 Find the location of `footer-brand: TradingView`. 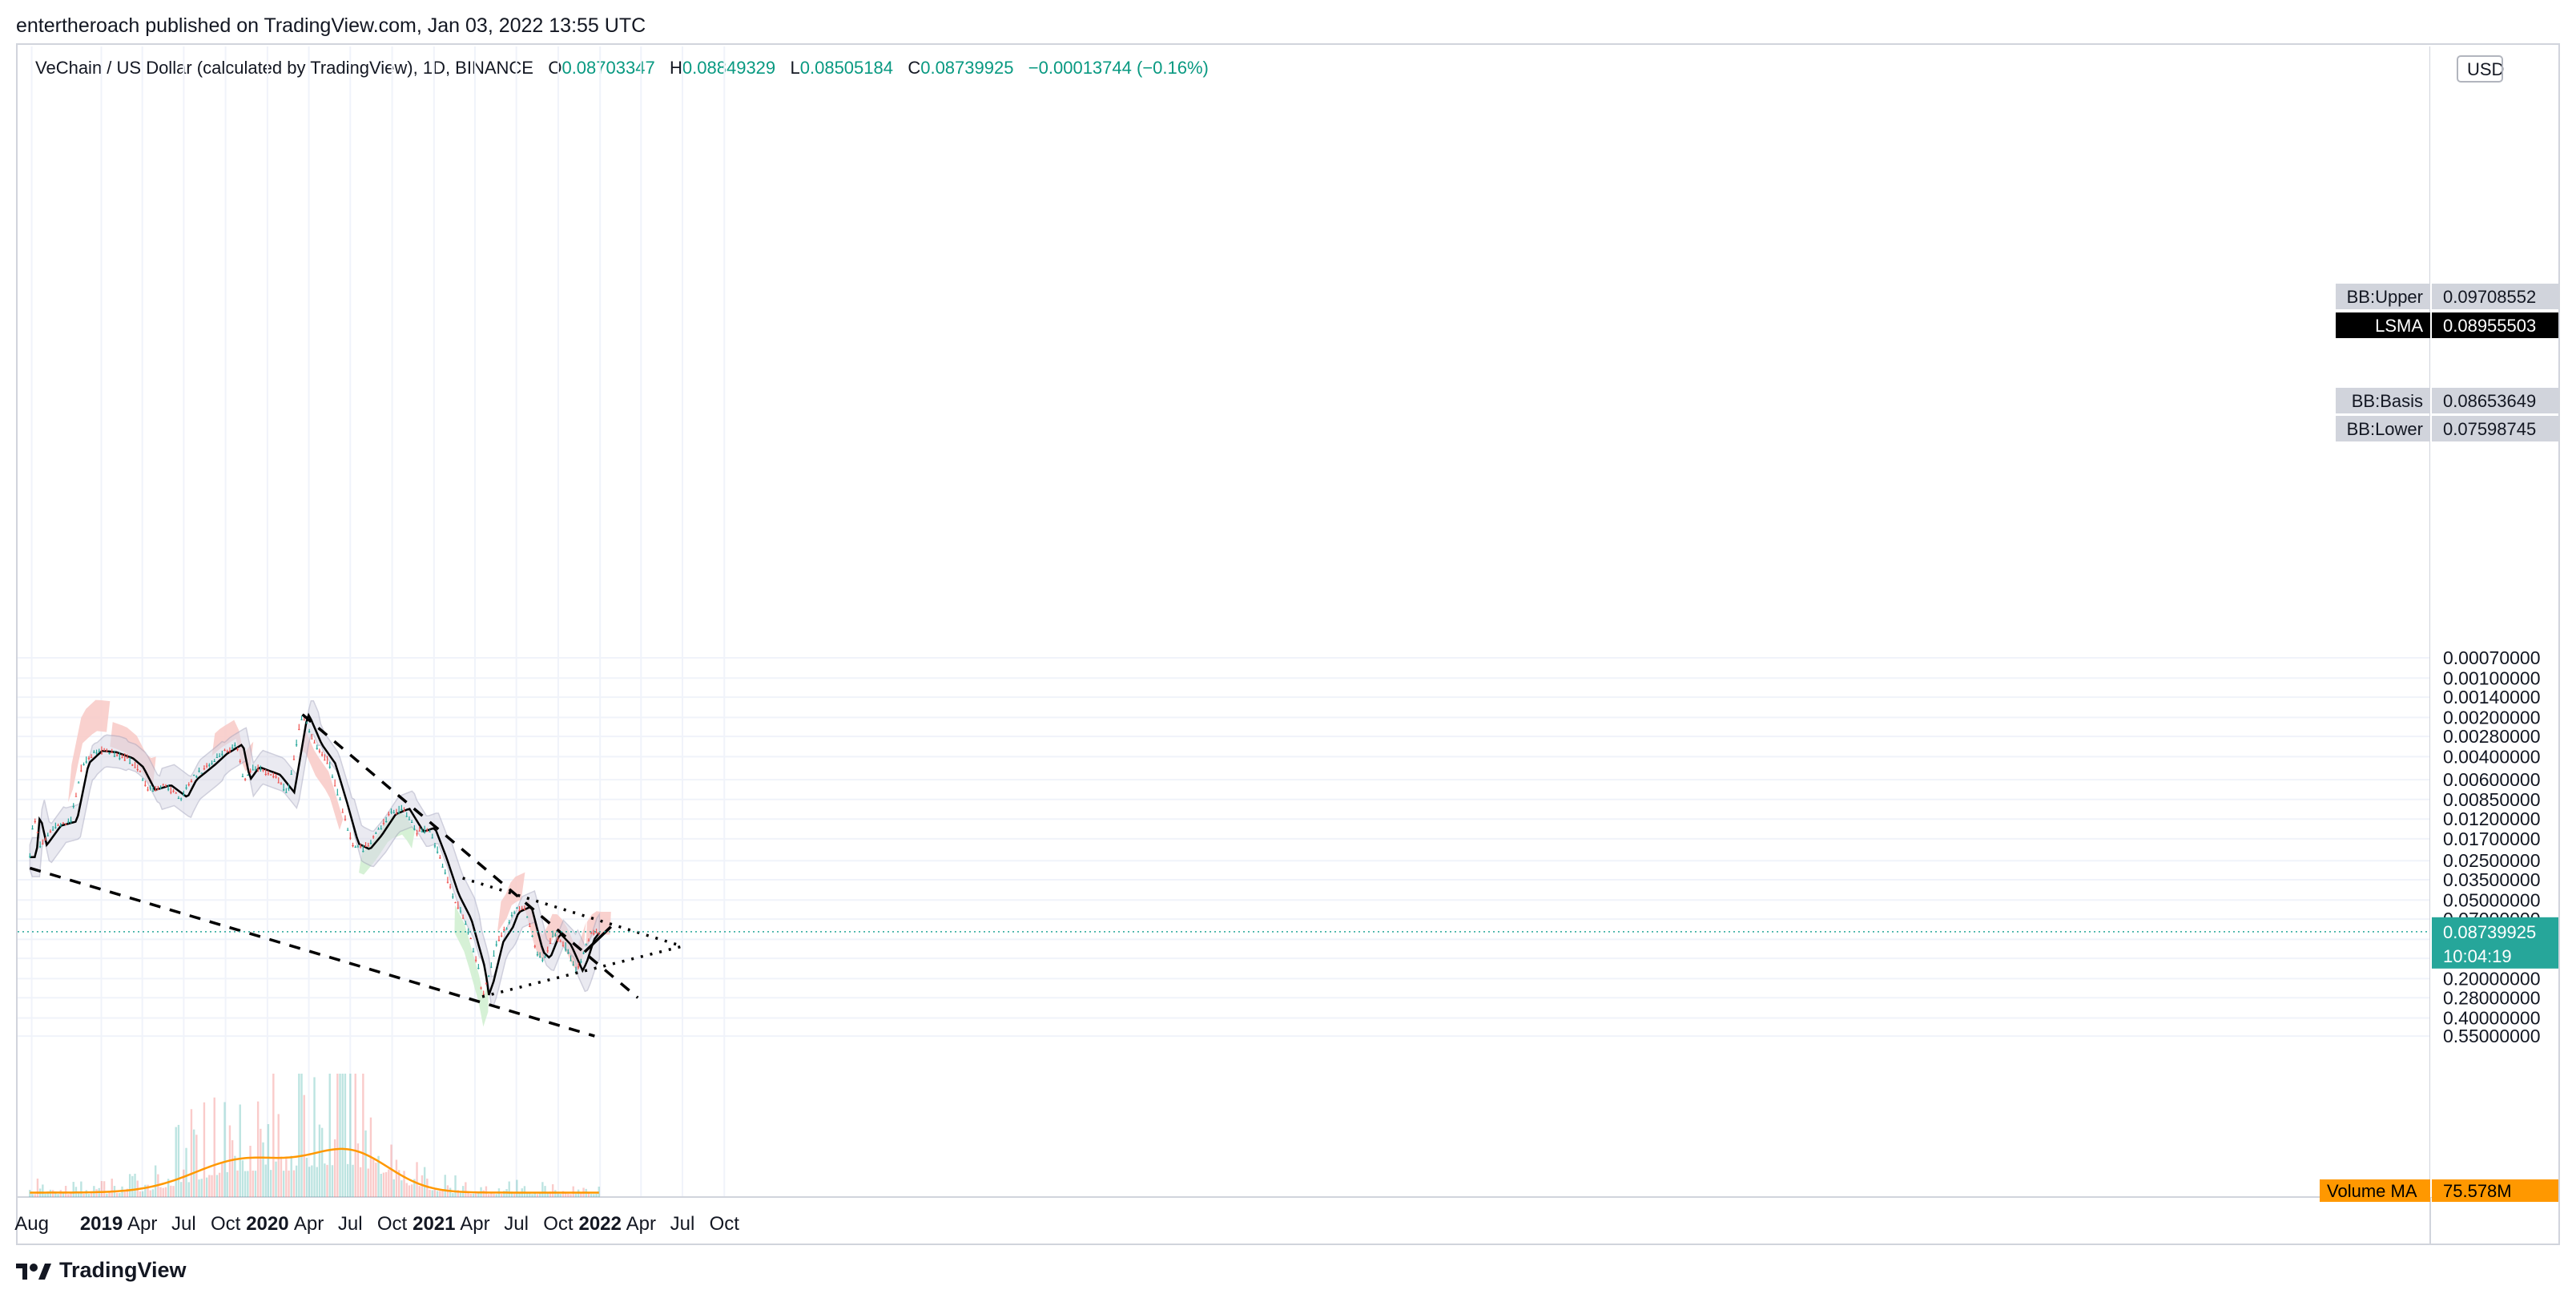

footer-brand: TradingView is located at coordinates (101, 1270).